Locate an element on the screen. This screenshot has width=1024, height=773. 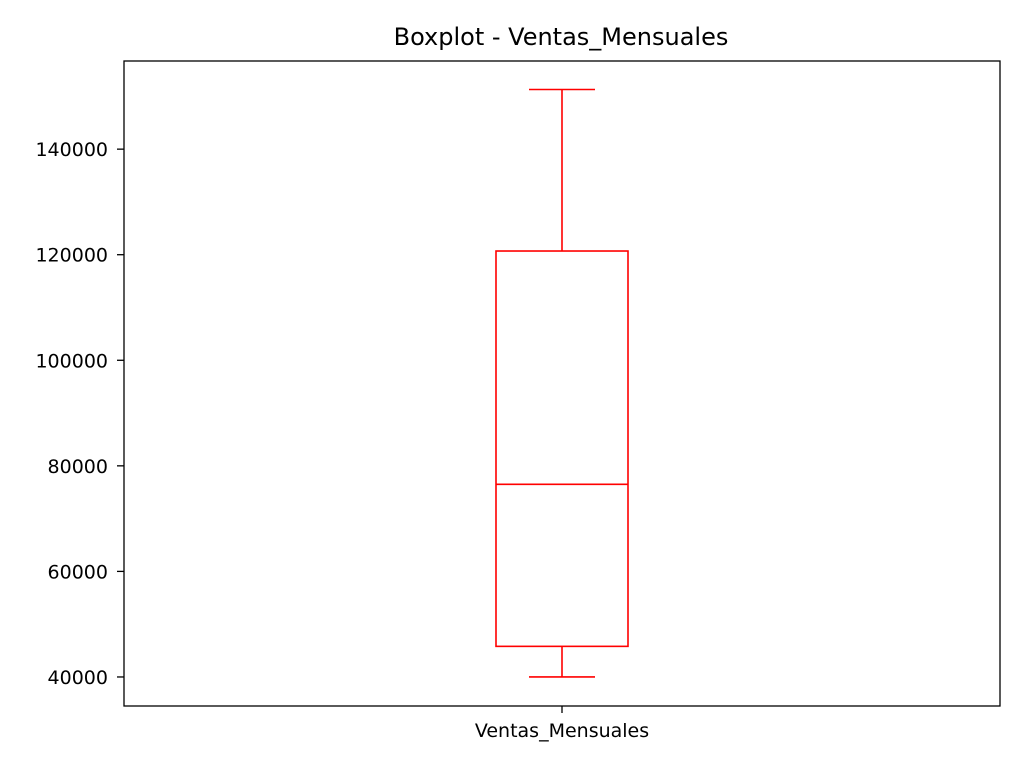
x-axis: Ventas_Mensuales is located at coordinates (562, 724).